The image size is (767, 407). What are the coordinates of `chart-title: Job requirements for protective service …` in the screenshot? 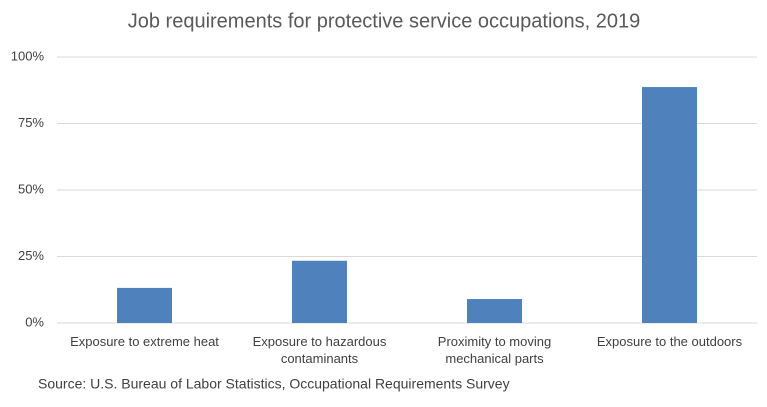 It's located at (384, 21).